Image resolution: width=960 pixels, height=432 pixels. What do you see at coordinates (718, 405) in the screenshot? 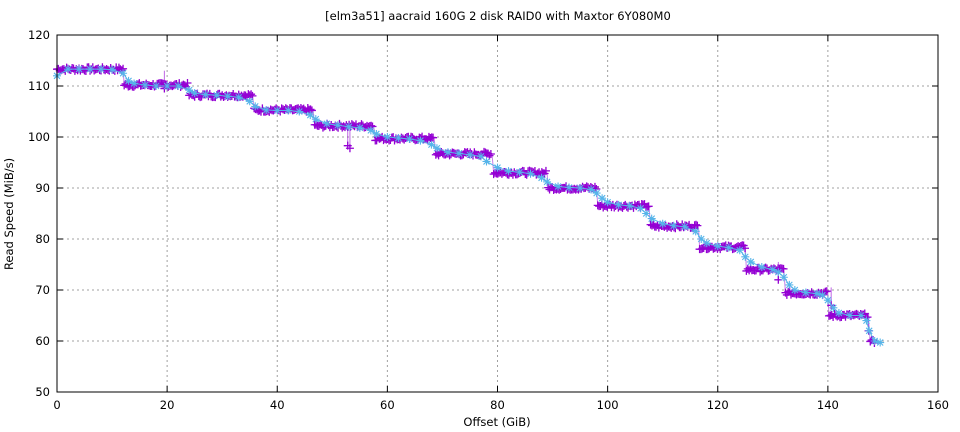
I see `x-tick-label: 120` at bounding box center [718, 405].